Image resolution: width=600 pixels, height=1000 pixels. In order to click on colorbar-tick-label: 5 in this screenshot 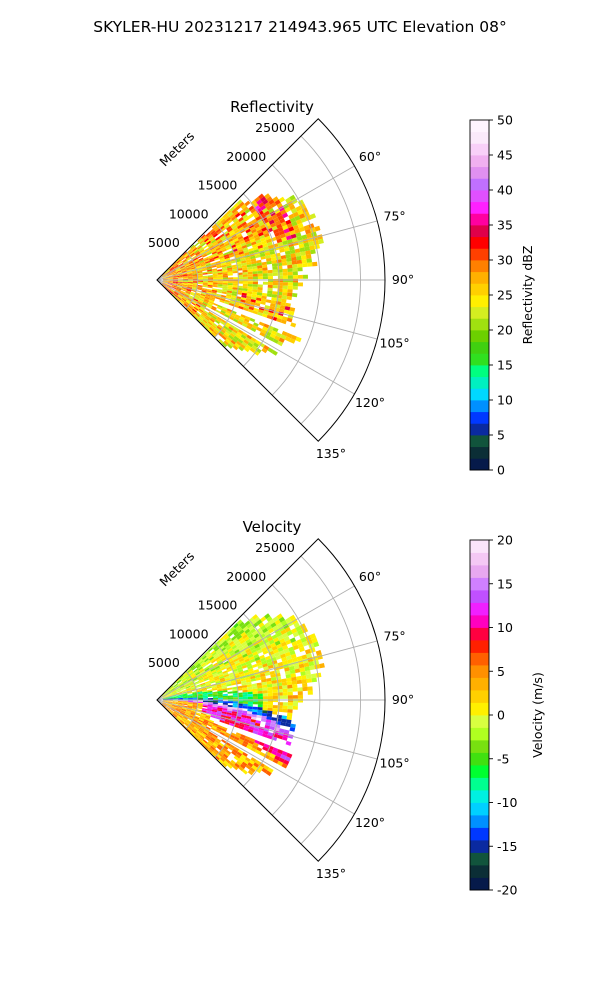, I will do `click(501, 435)`.